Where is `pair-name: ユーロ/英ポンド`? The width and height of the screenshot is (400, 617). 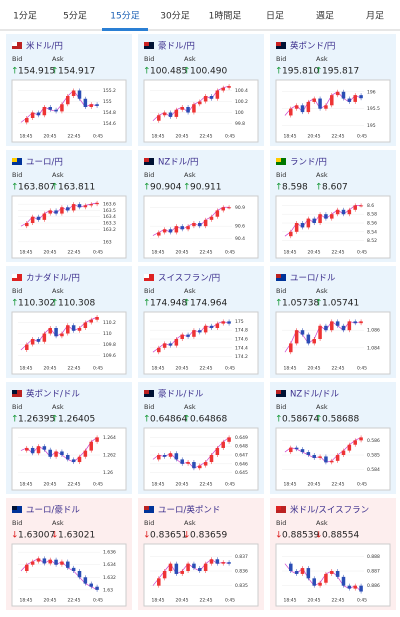 pair-name: ユーロ/英ポンド is located at coordinates (189, 510).